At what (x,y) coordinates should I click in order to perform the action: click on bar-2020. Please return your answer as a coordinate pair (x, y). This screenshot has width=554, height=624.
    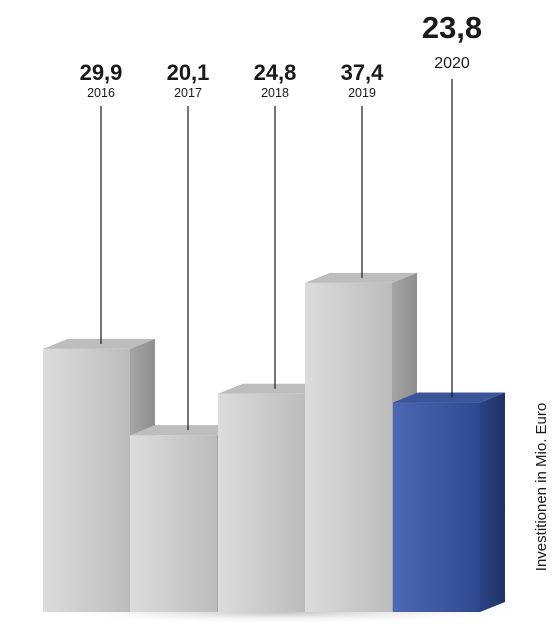
    Looking at the image, I should click on (436, 507).